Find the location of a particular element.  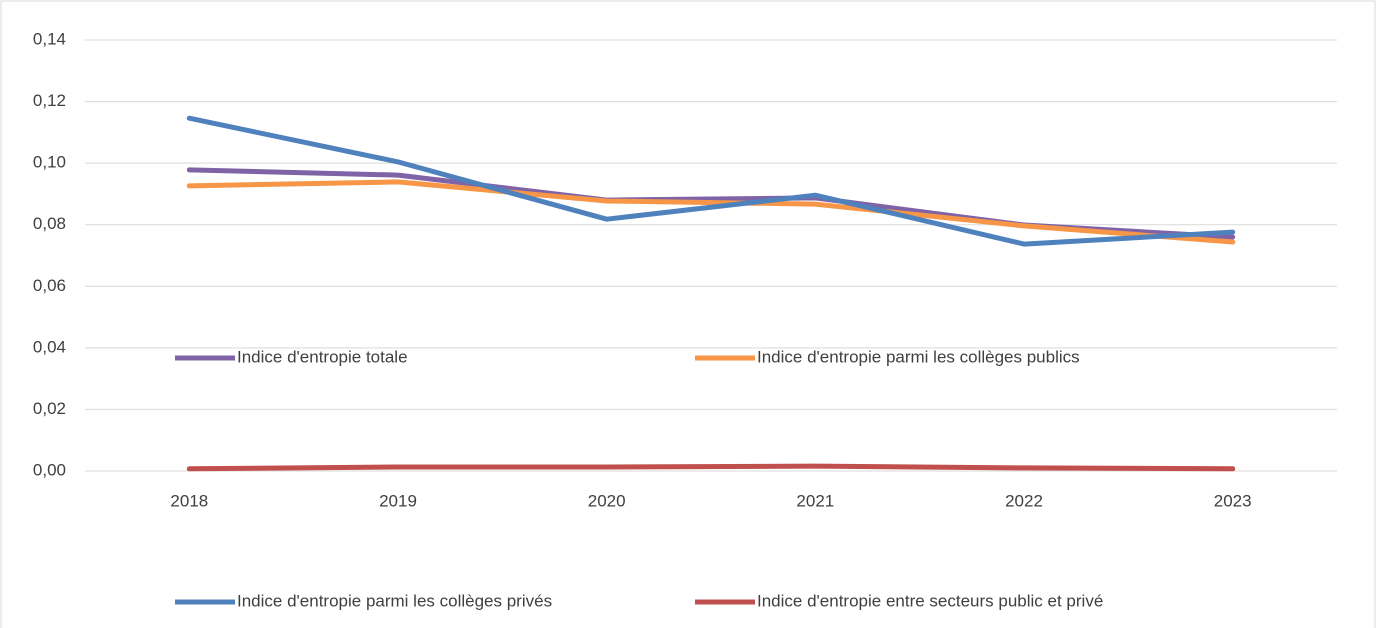

x-tick-label: 2021 is located at coordinates (815, 500).